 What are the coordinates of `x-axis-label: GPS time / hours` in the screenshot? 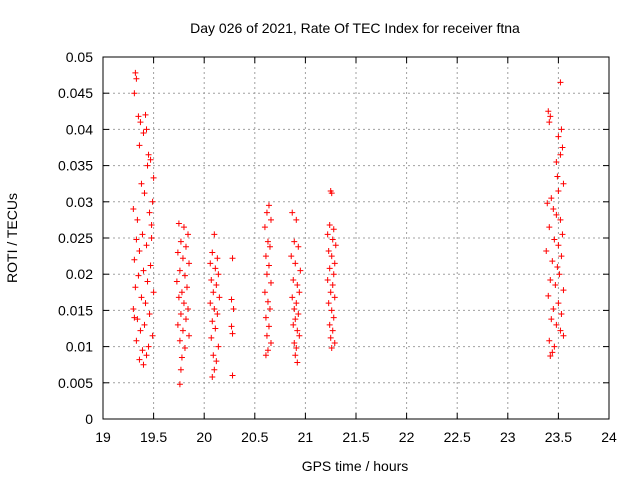 It's located at (355, 466).